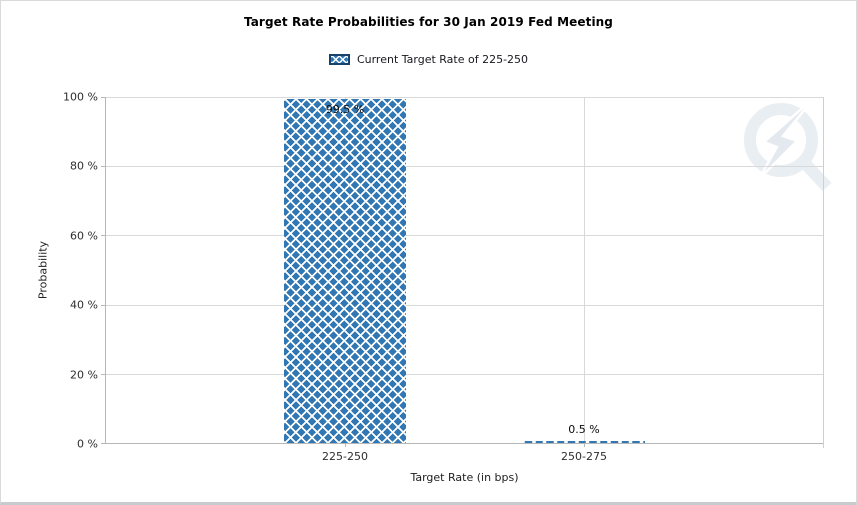 Image resolution: width=857 pixels, height=505 pixels. What do you see at coordinates (84, 236) in the screenshot?
I see `y-tick-label: 60 %` at bounding box center [84, 236].